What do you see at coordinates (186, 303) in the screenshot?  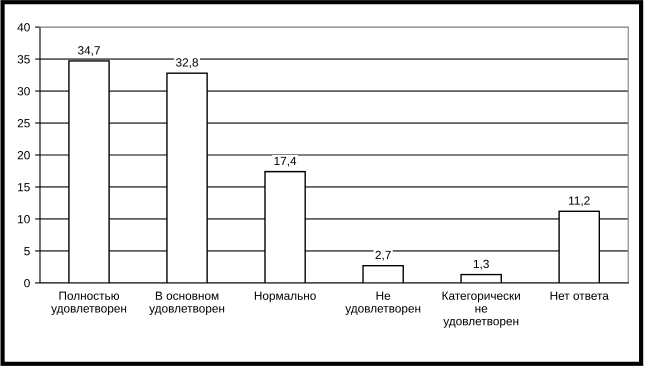 I see `x-tick-label: В основном удовлетворен` at bounding box center [186, 303].